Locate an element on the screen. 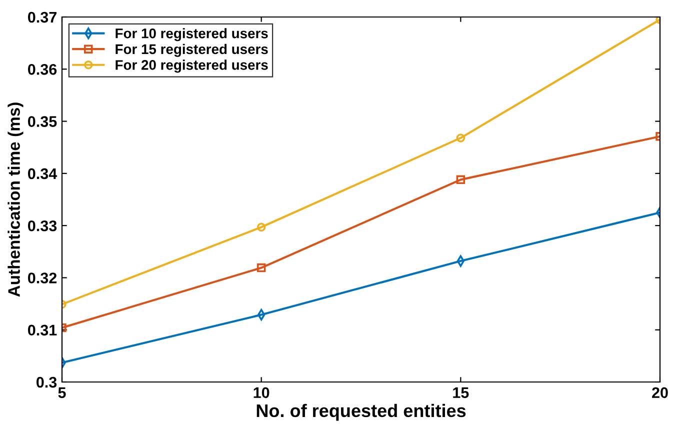  x-tick-label: 20 is located at coordinates (660, 392).